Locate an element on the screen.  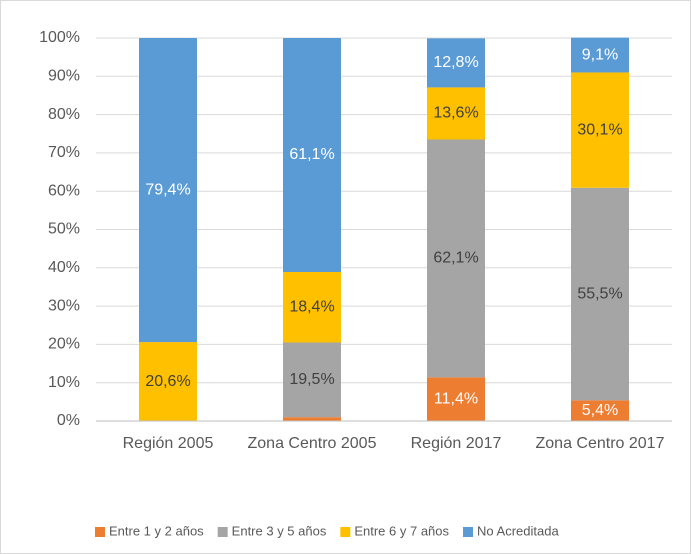
data-label: 79,4% is located at coordinates (167, 189).